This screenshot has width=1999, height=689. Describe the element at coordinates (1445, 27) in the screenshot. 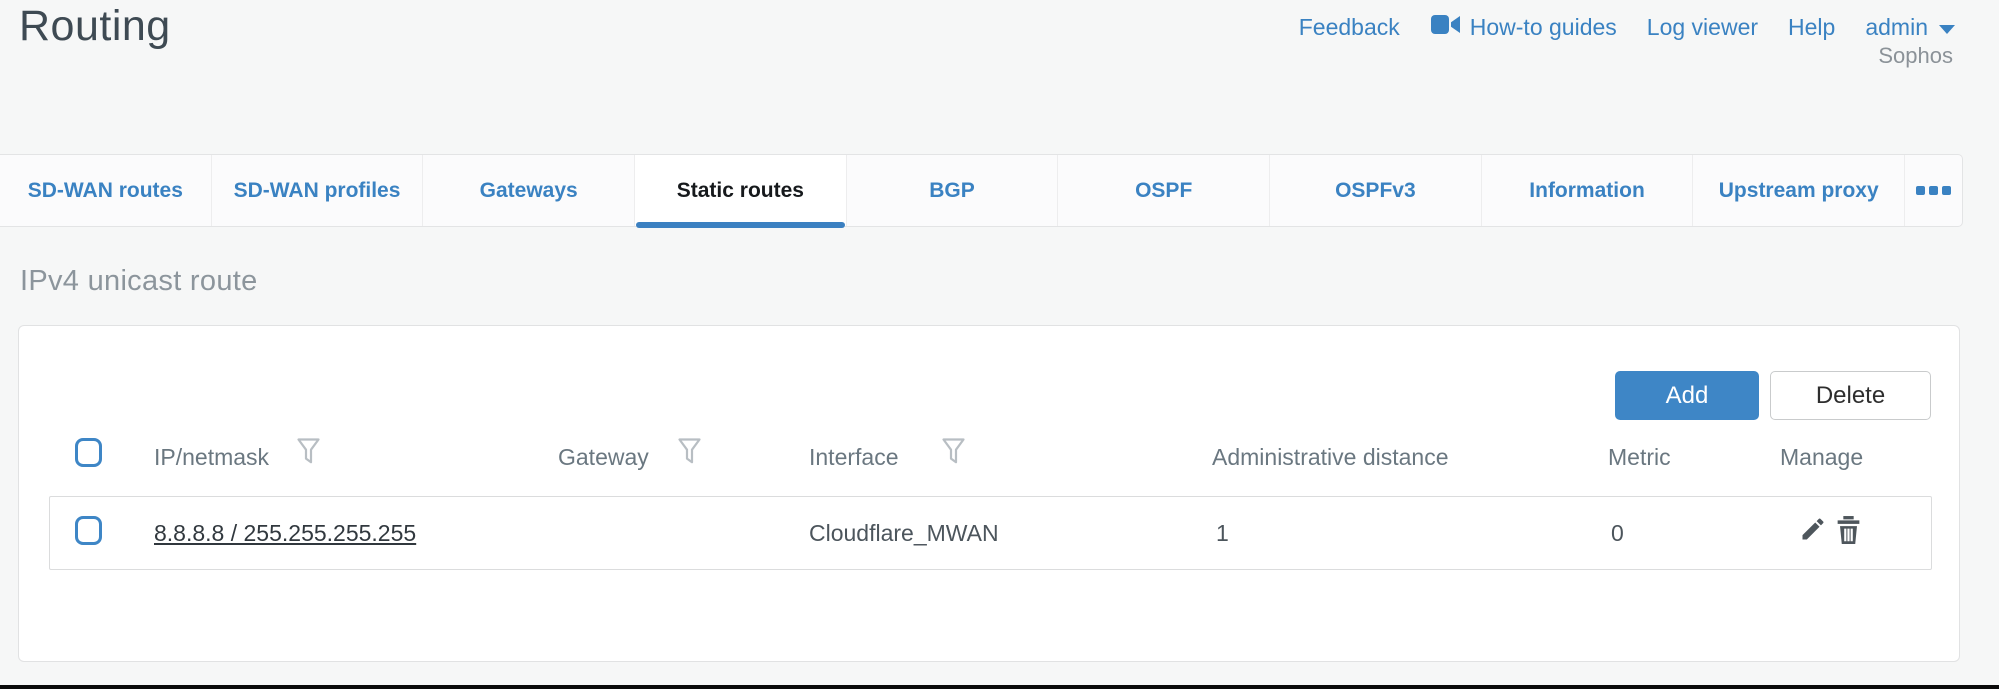

I see `video-camera-icon` at that location.